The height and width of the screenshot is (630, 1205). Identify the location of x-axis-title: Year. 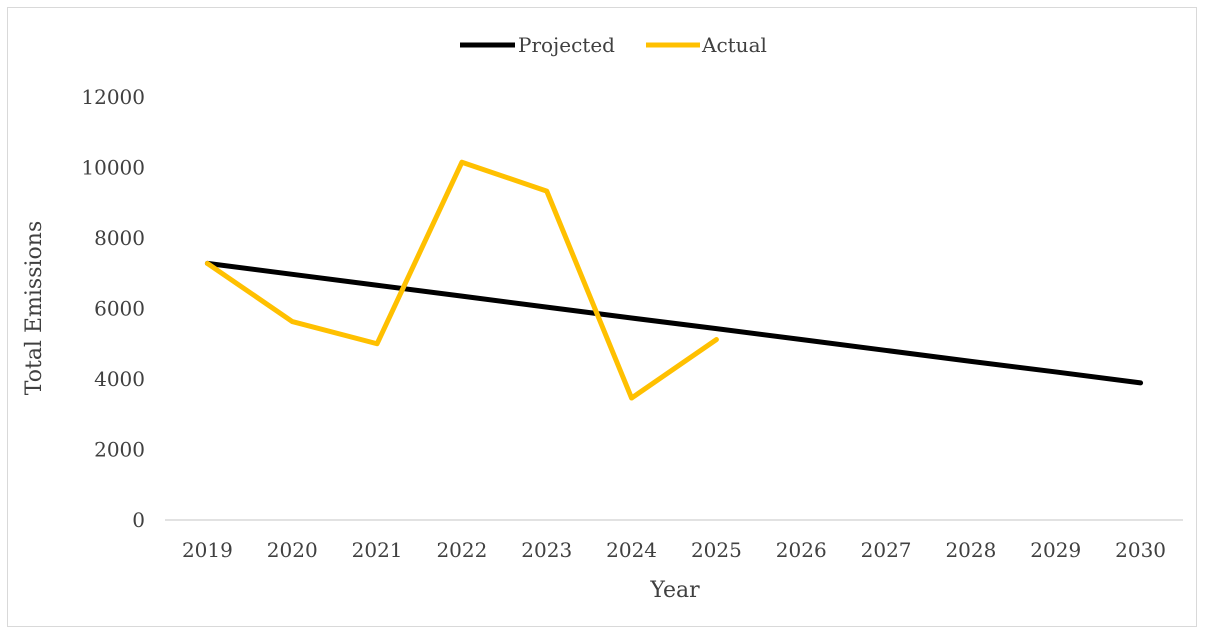
(674, 590).